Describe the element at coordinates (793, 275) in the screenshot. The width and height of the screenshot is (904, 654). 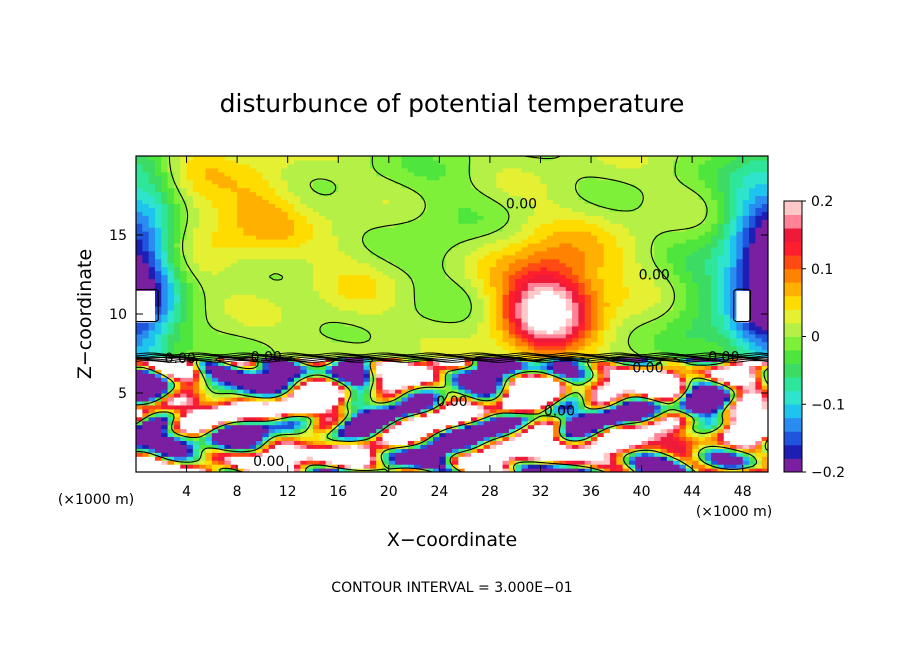
I see `colorbar-swatch` at that location.